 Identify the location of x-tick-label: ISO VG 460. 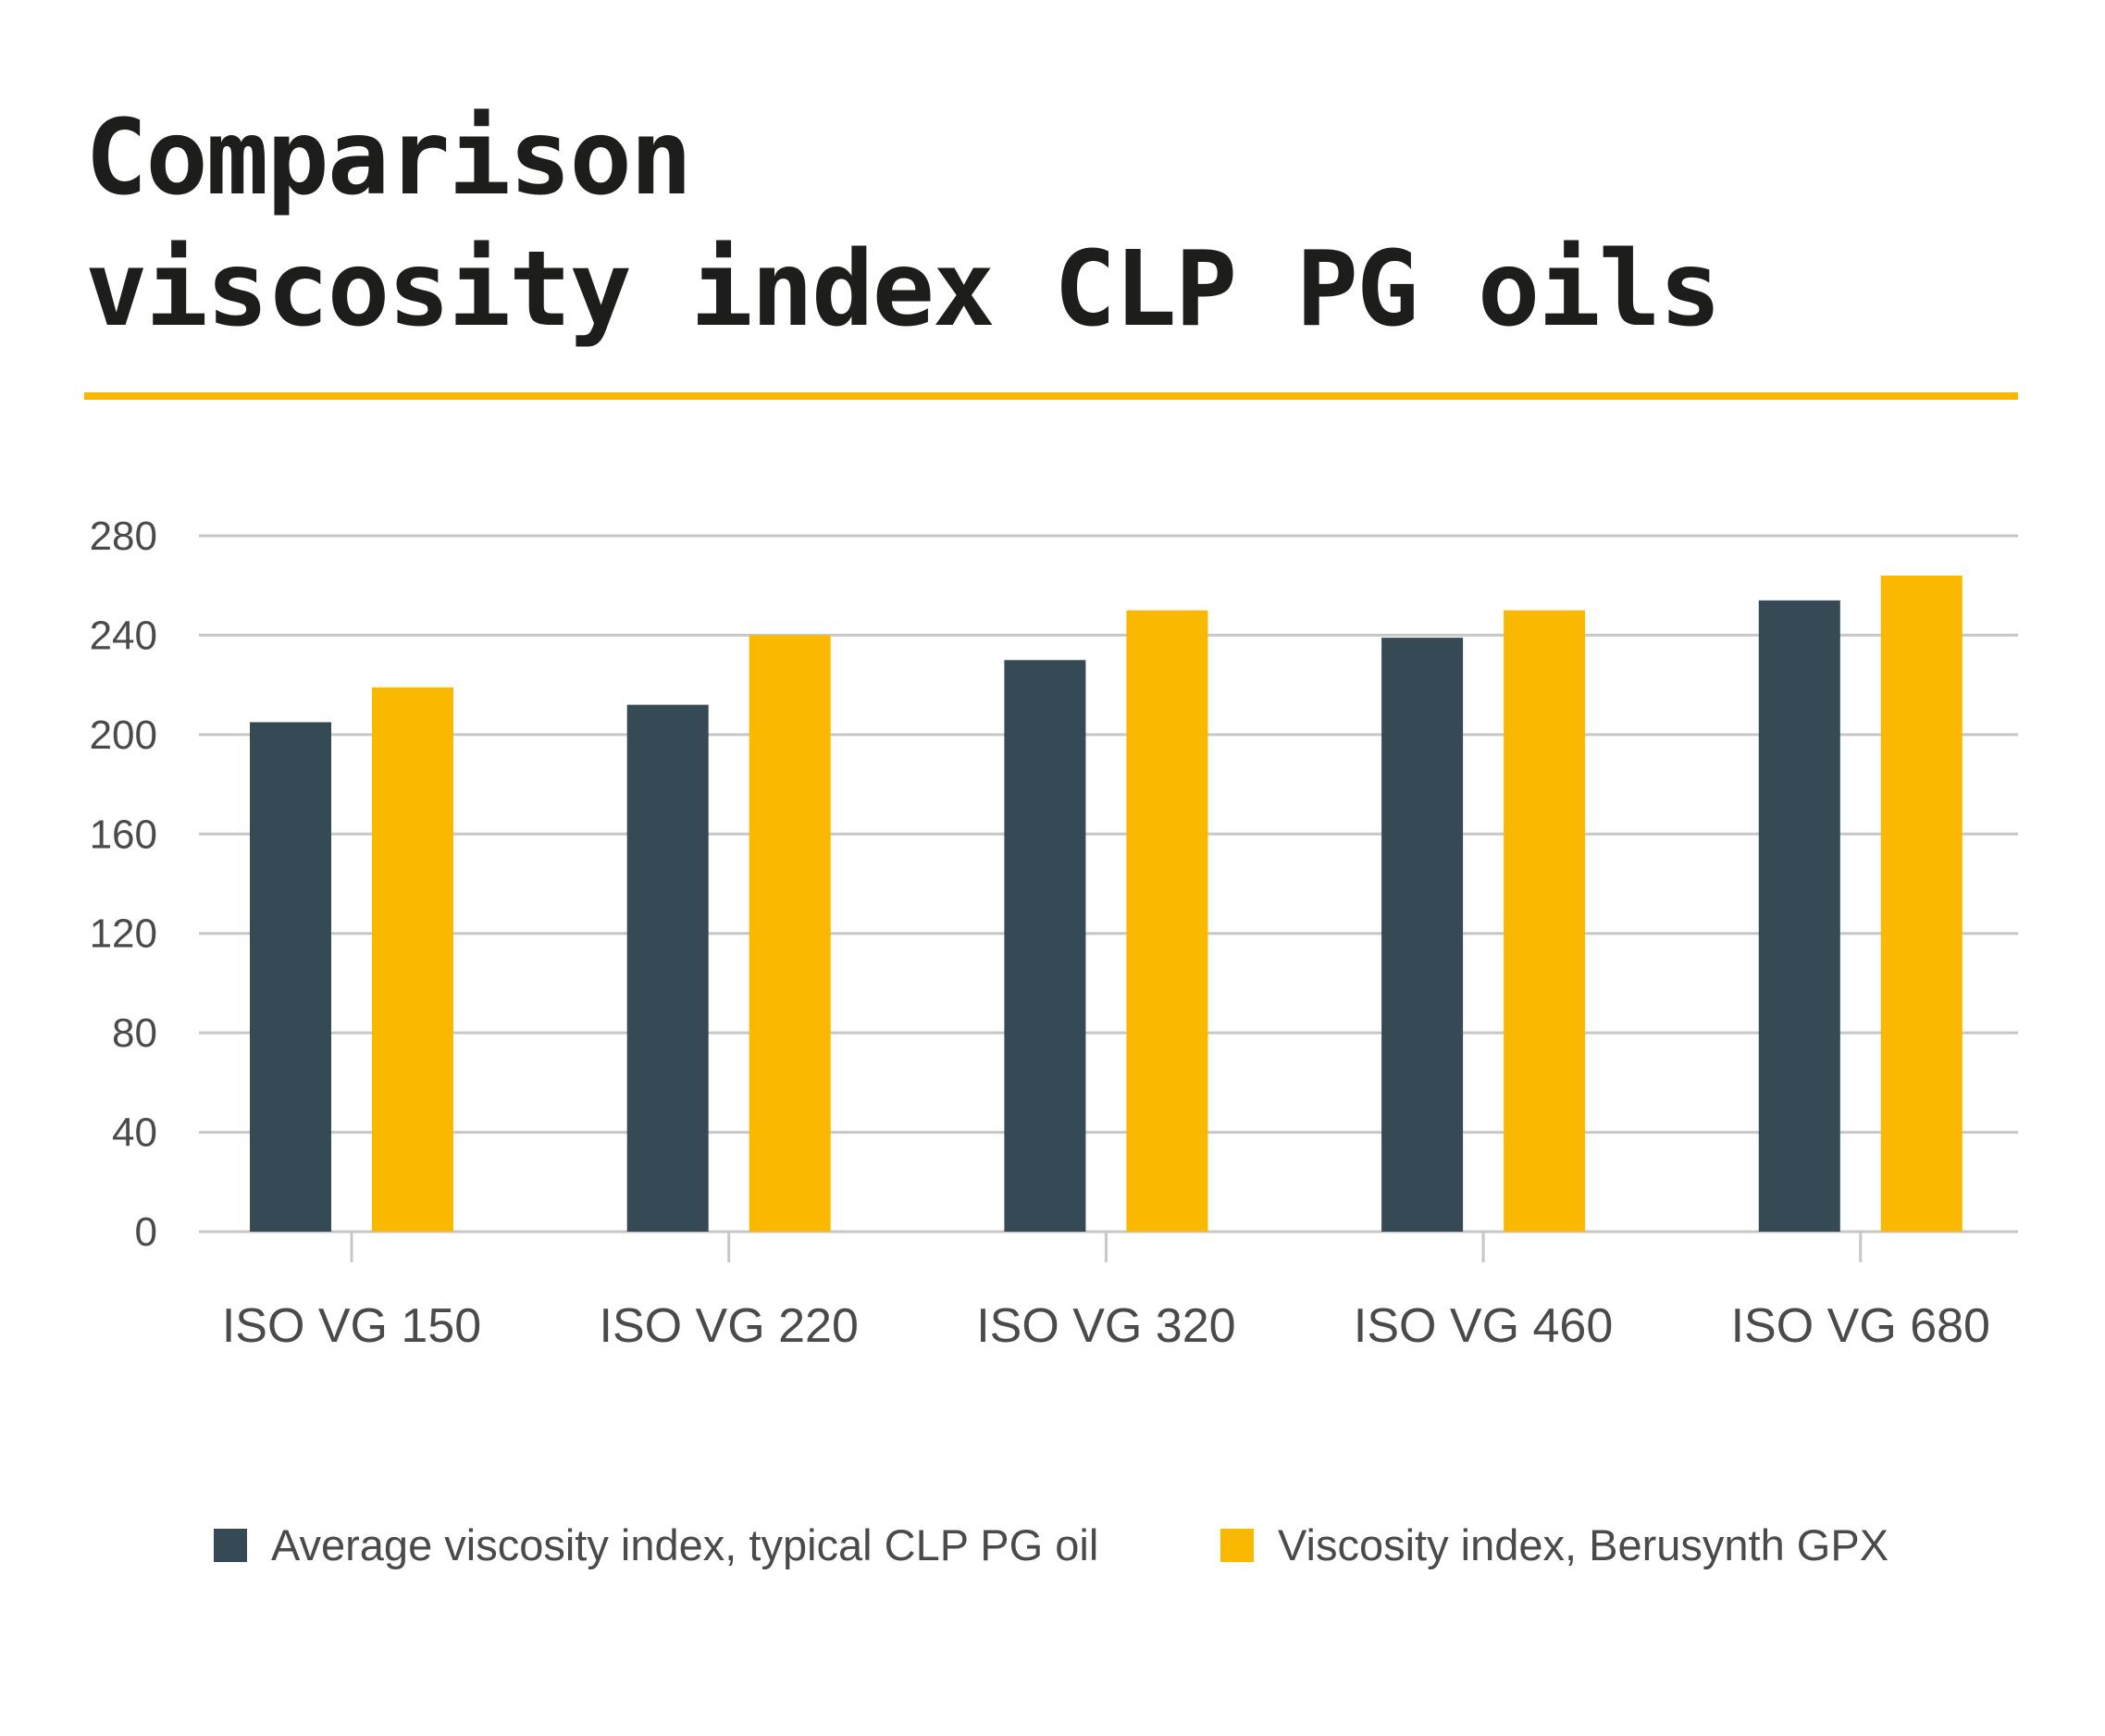
(1483, 1326).